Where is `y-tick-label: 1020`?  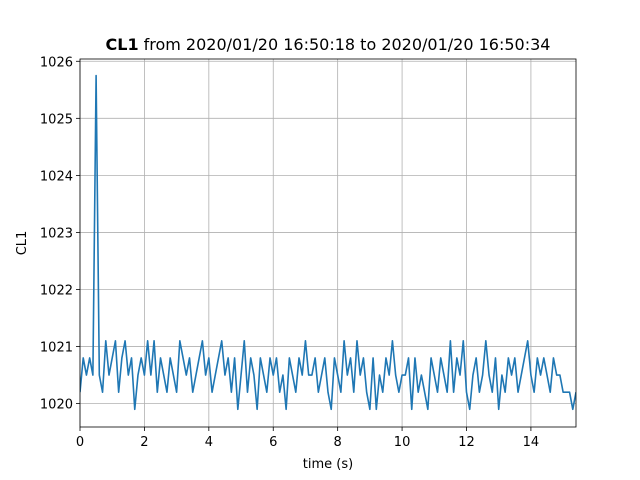
y-tick-label: 1020 is located at coordinates (56, 405).